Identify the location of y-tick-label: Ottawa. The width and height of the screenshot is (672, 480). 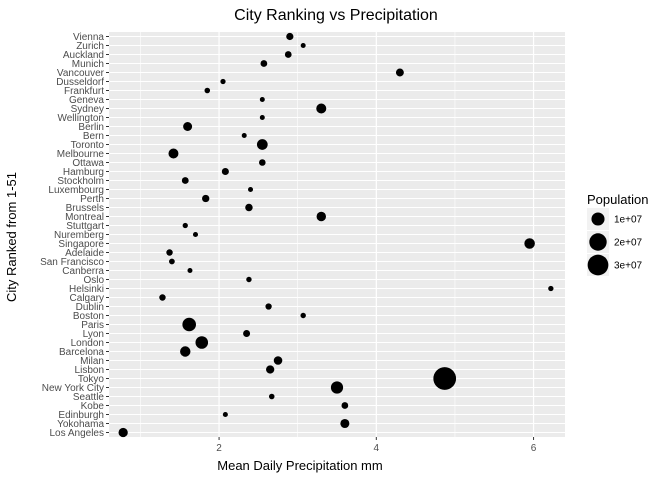
(88, 163).